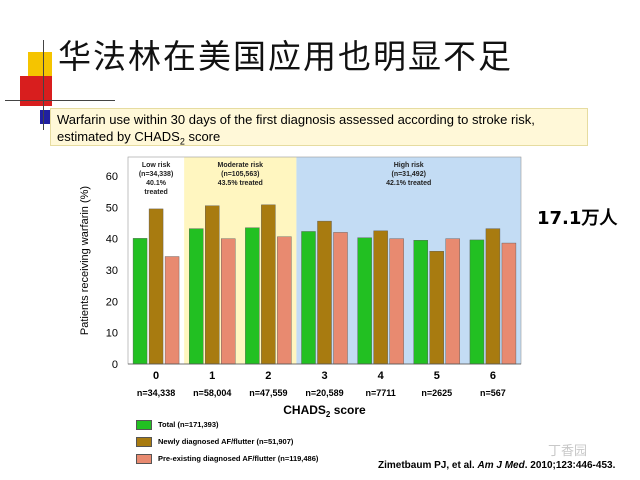  I want to click on y-tick-label: 40, so click(112, 240).